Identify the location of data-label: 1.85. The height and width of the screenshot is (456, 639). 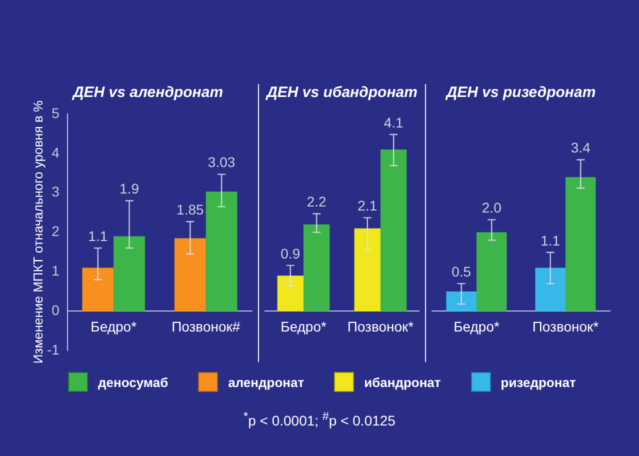
(190, 210).